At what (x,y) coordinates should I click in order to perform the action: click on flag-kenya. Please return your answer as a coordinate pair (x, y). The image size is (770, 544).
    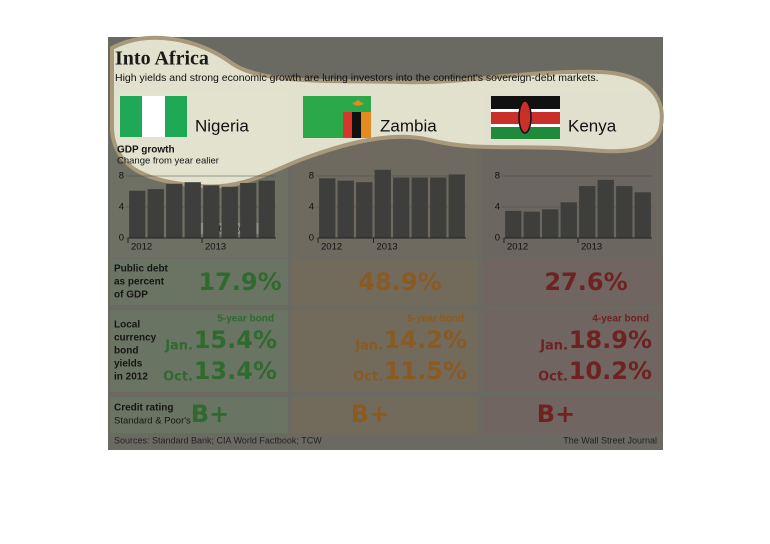
    Looking at the image, I should click on (525, 117).